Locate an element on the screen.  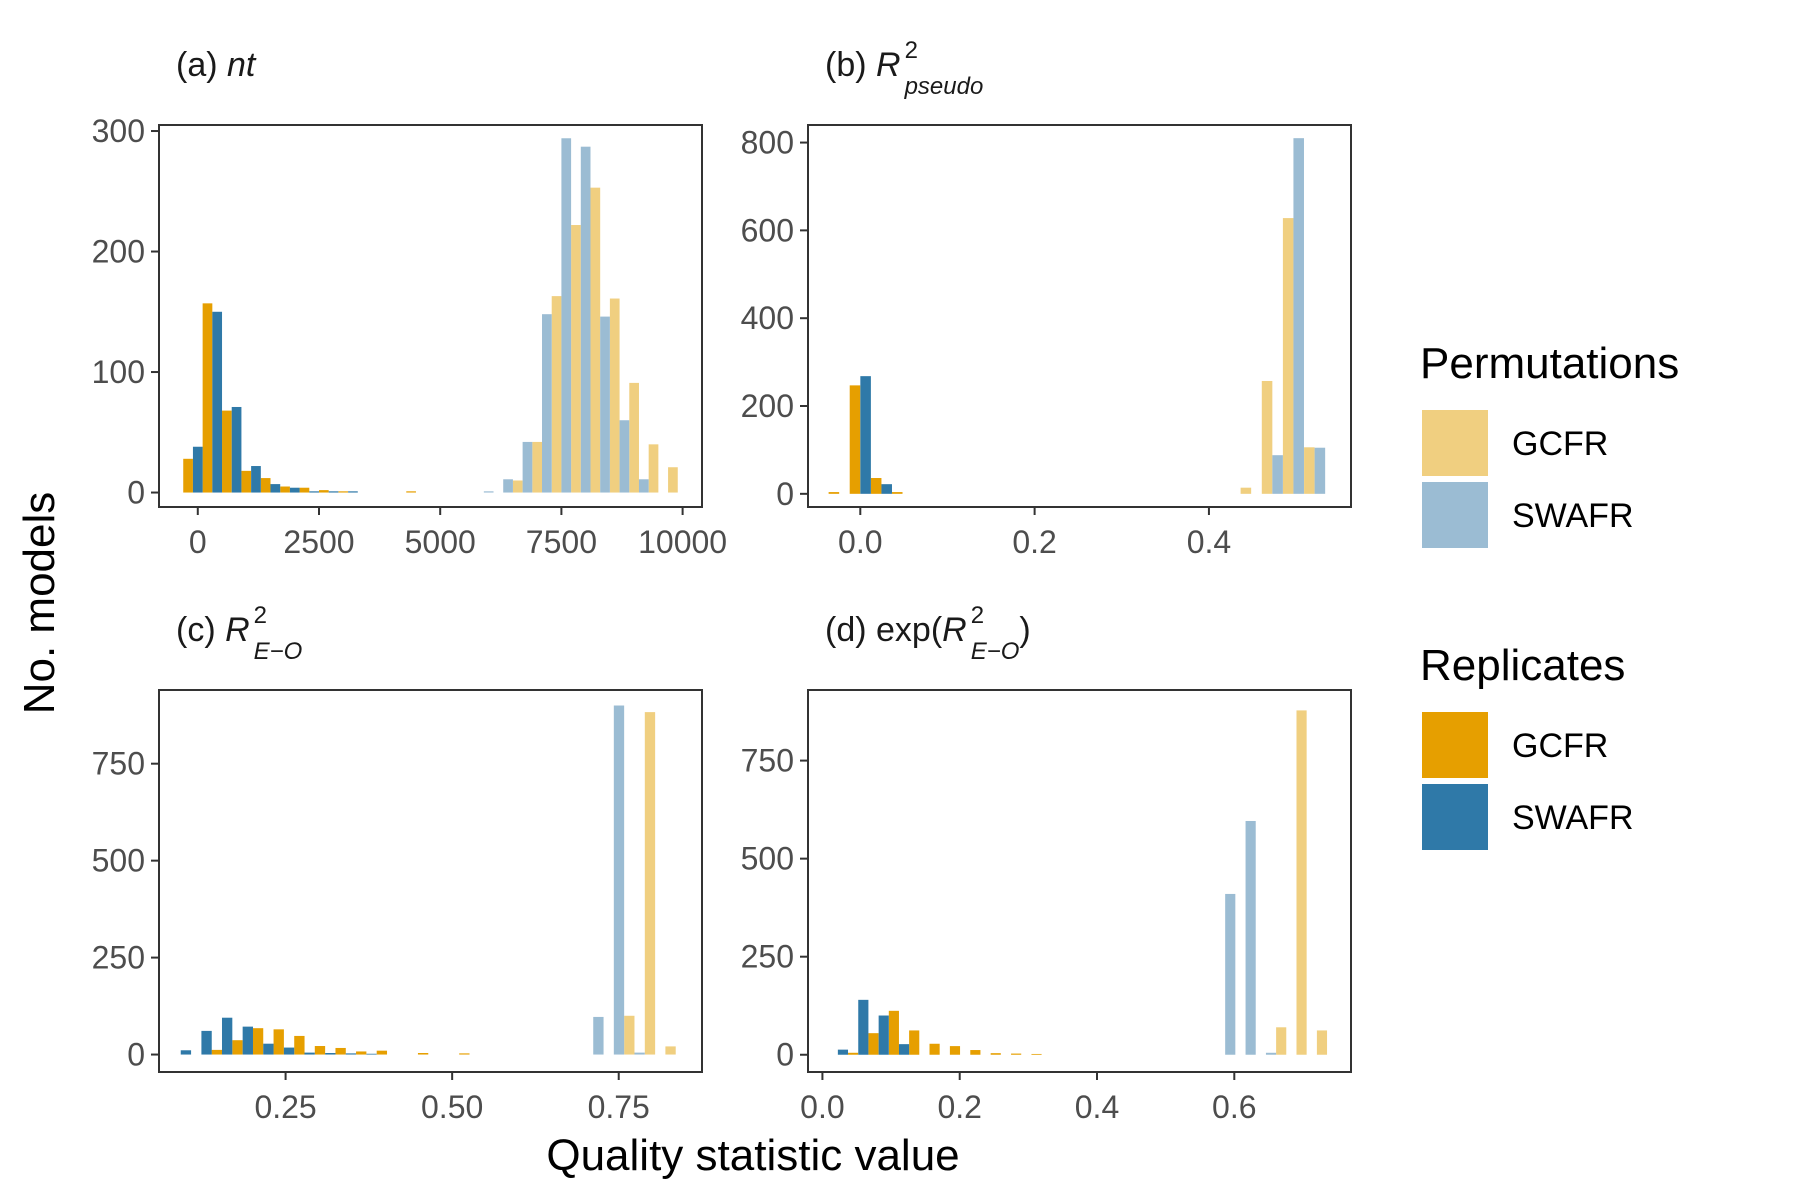
y-tick-label: 400 is located at coordinates (767, 318).